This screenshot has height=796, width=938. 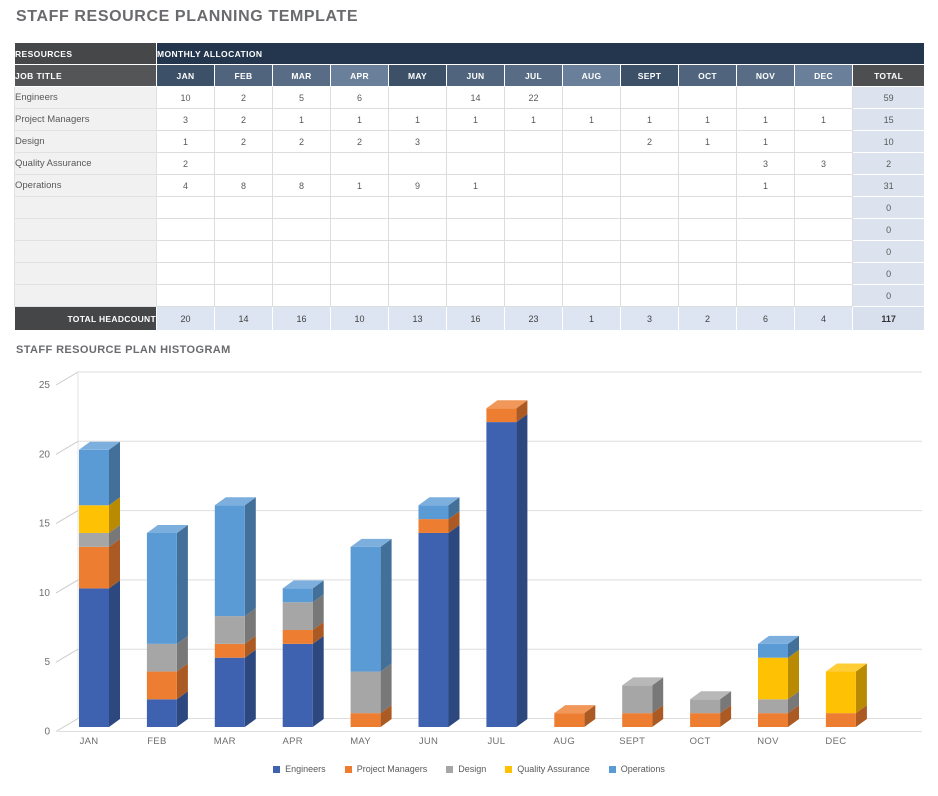 What do you see at coordinates (85, 119) in the screenshot?
I see `job-title-cell: Project Managers` at bounding box center [85, 119].